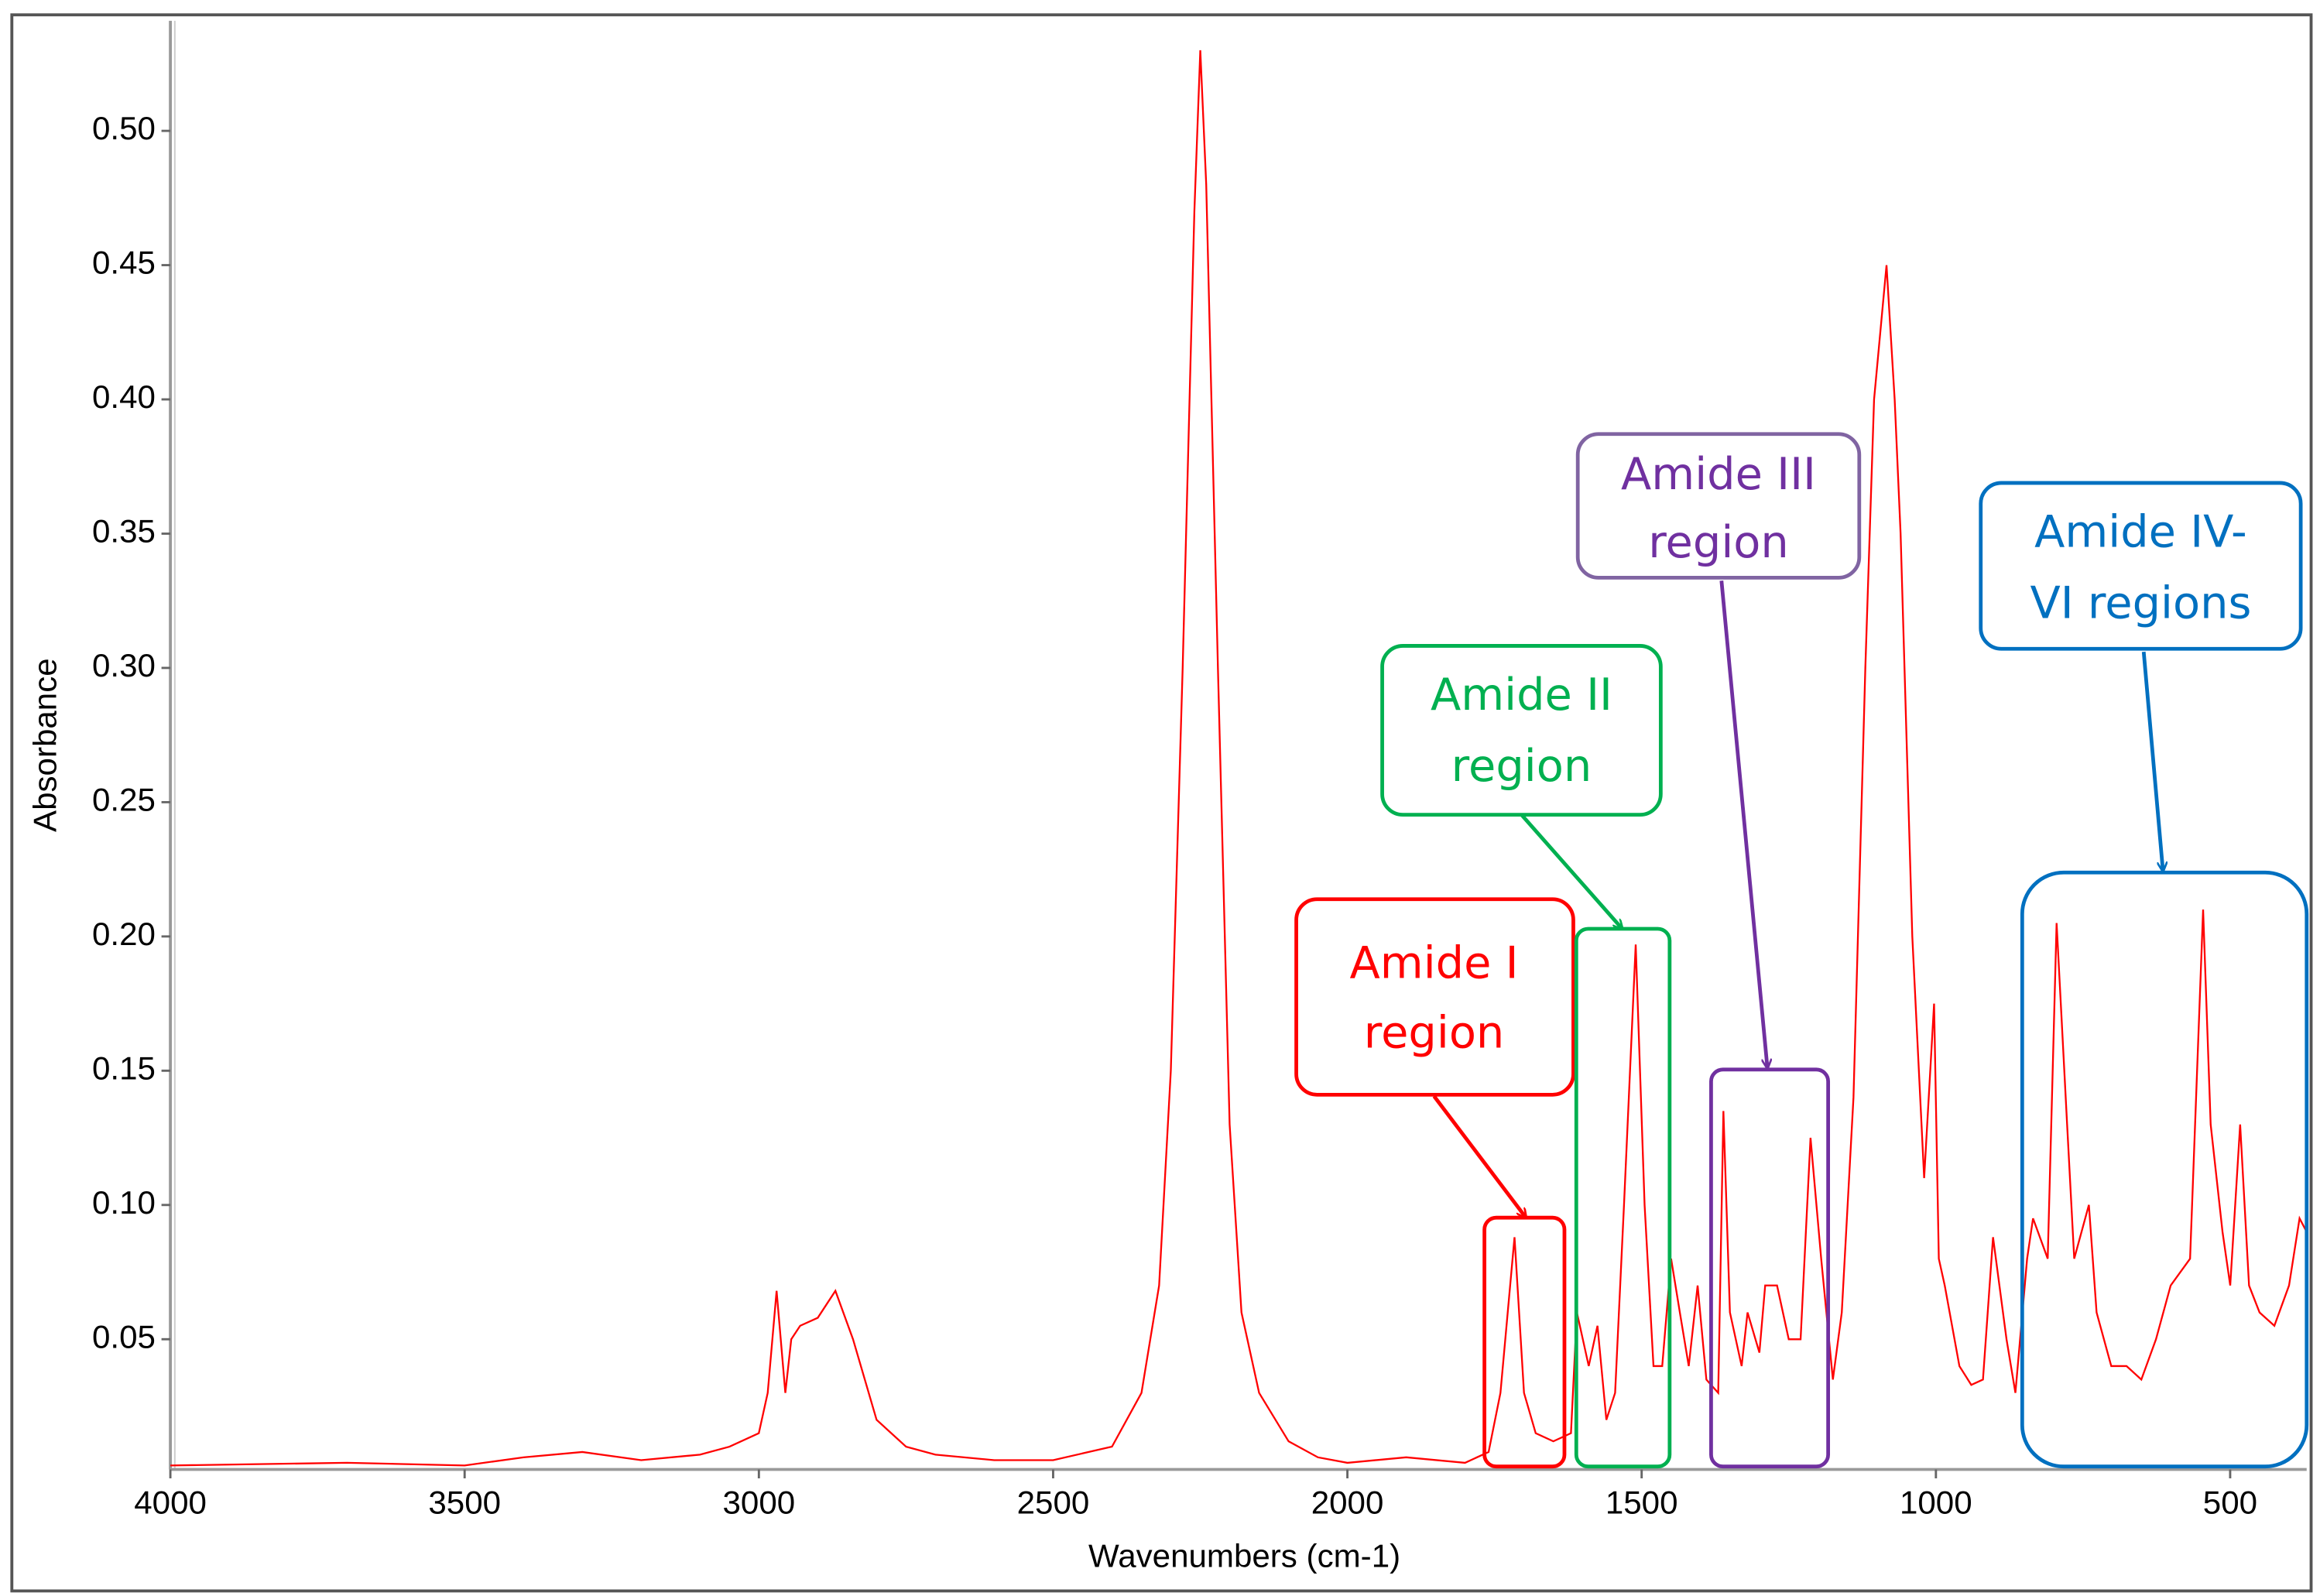  Describe the element at coordinates (2230, 1503) in the screenshot. I see `x-tick-label: 500` at that location.